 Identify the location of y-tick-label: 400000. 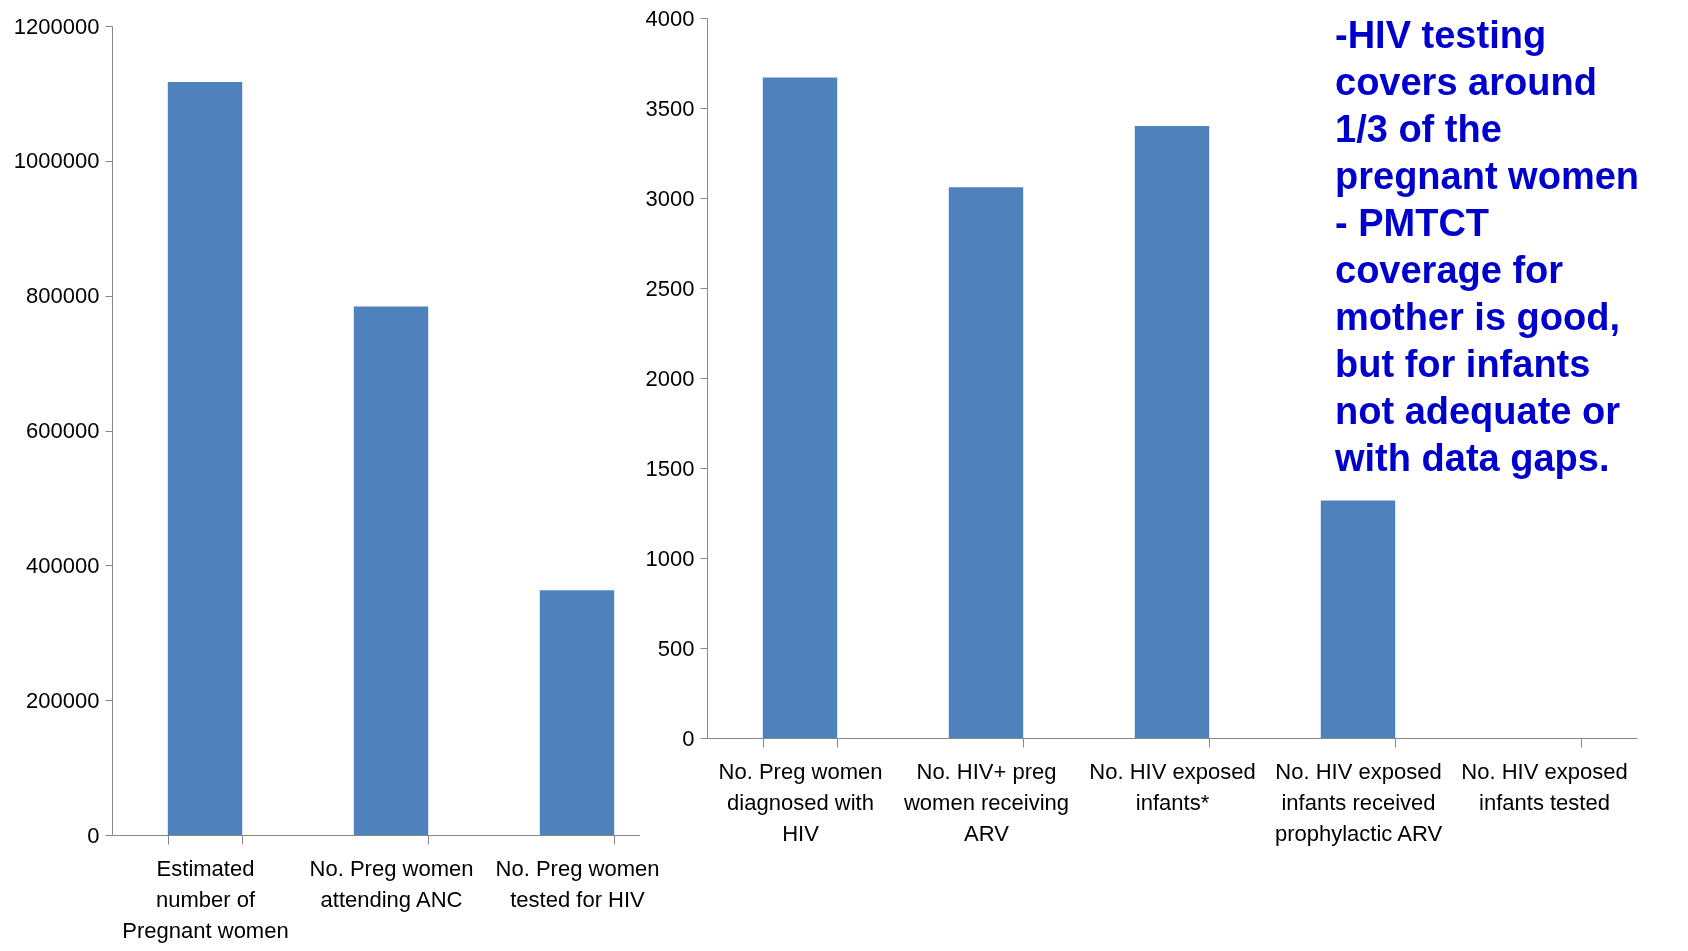
(63, 565).